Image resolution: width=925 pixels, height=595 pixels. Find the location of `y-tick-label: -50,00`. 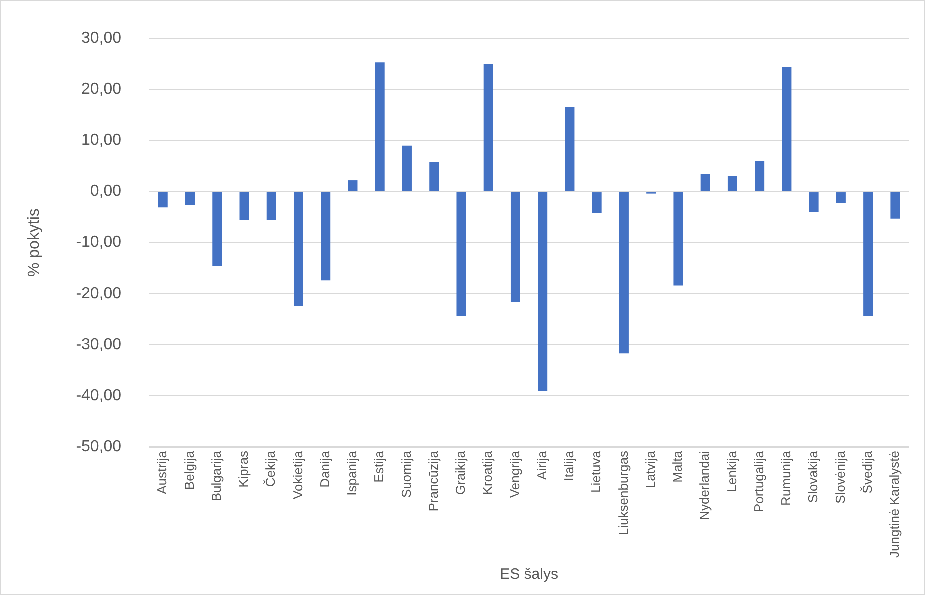

y-tick-label: -50,00 is located at coordinates (99, 447).